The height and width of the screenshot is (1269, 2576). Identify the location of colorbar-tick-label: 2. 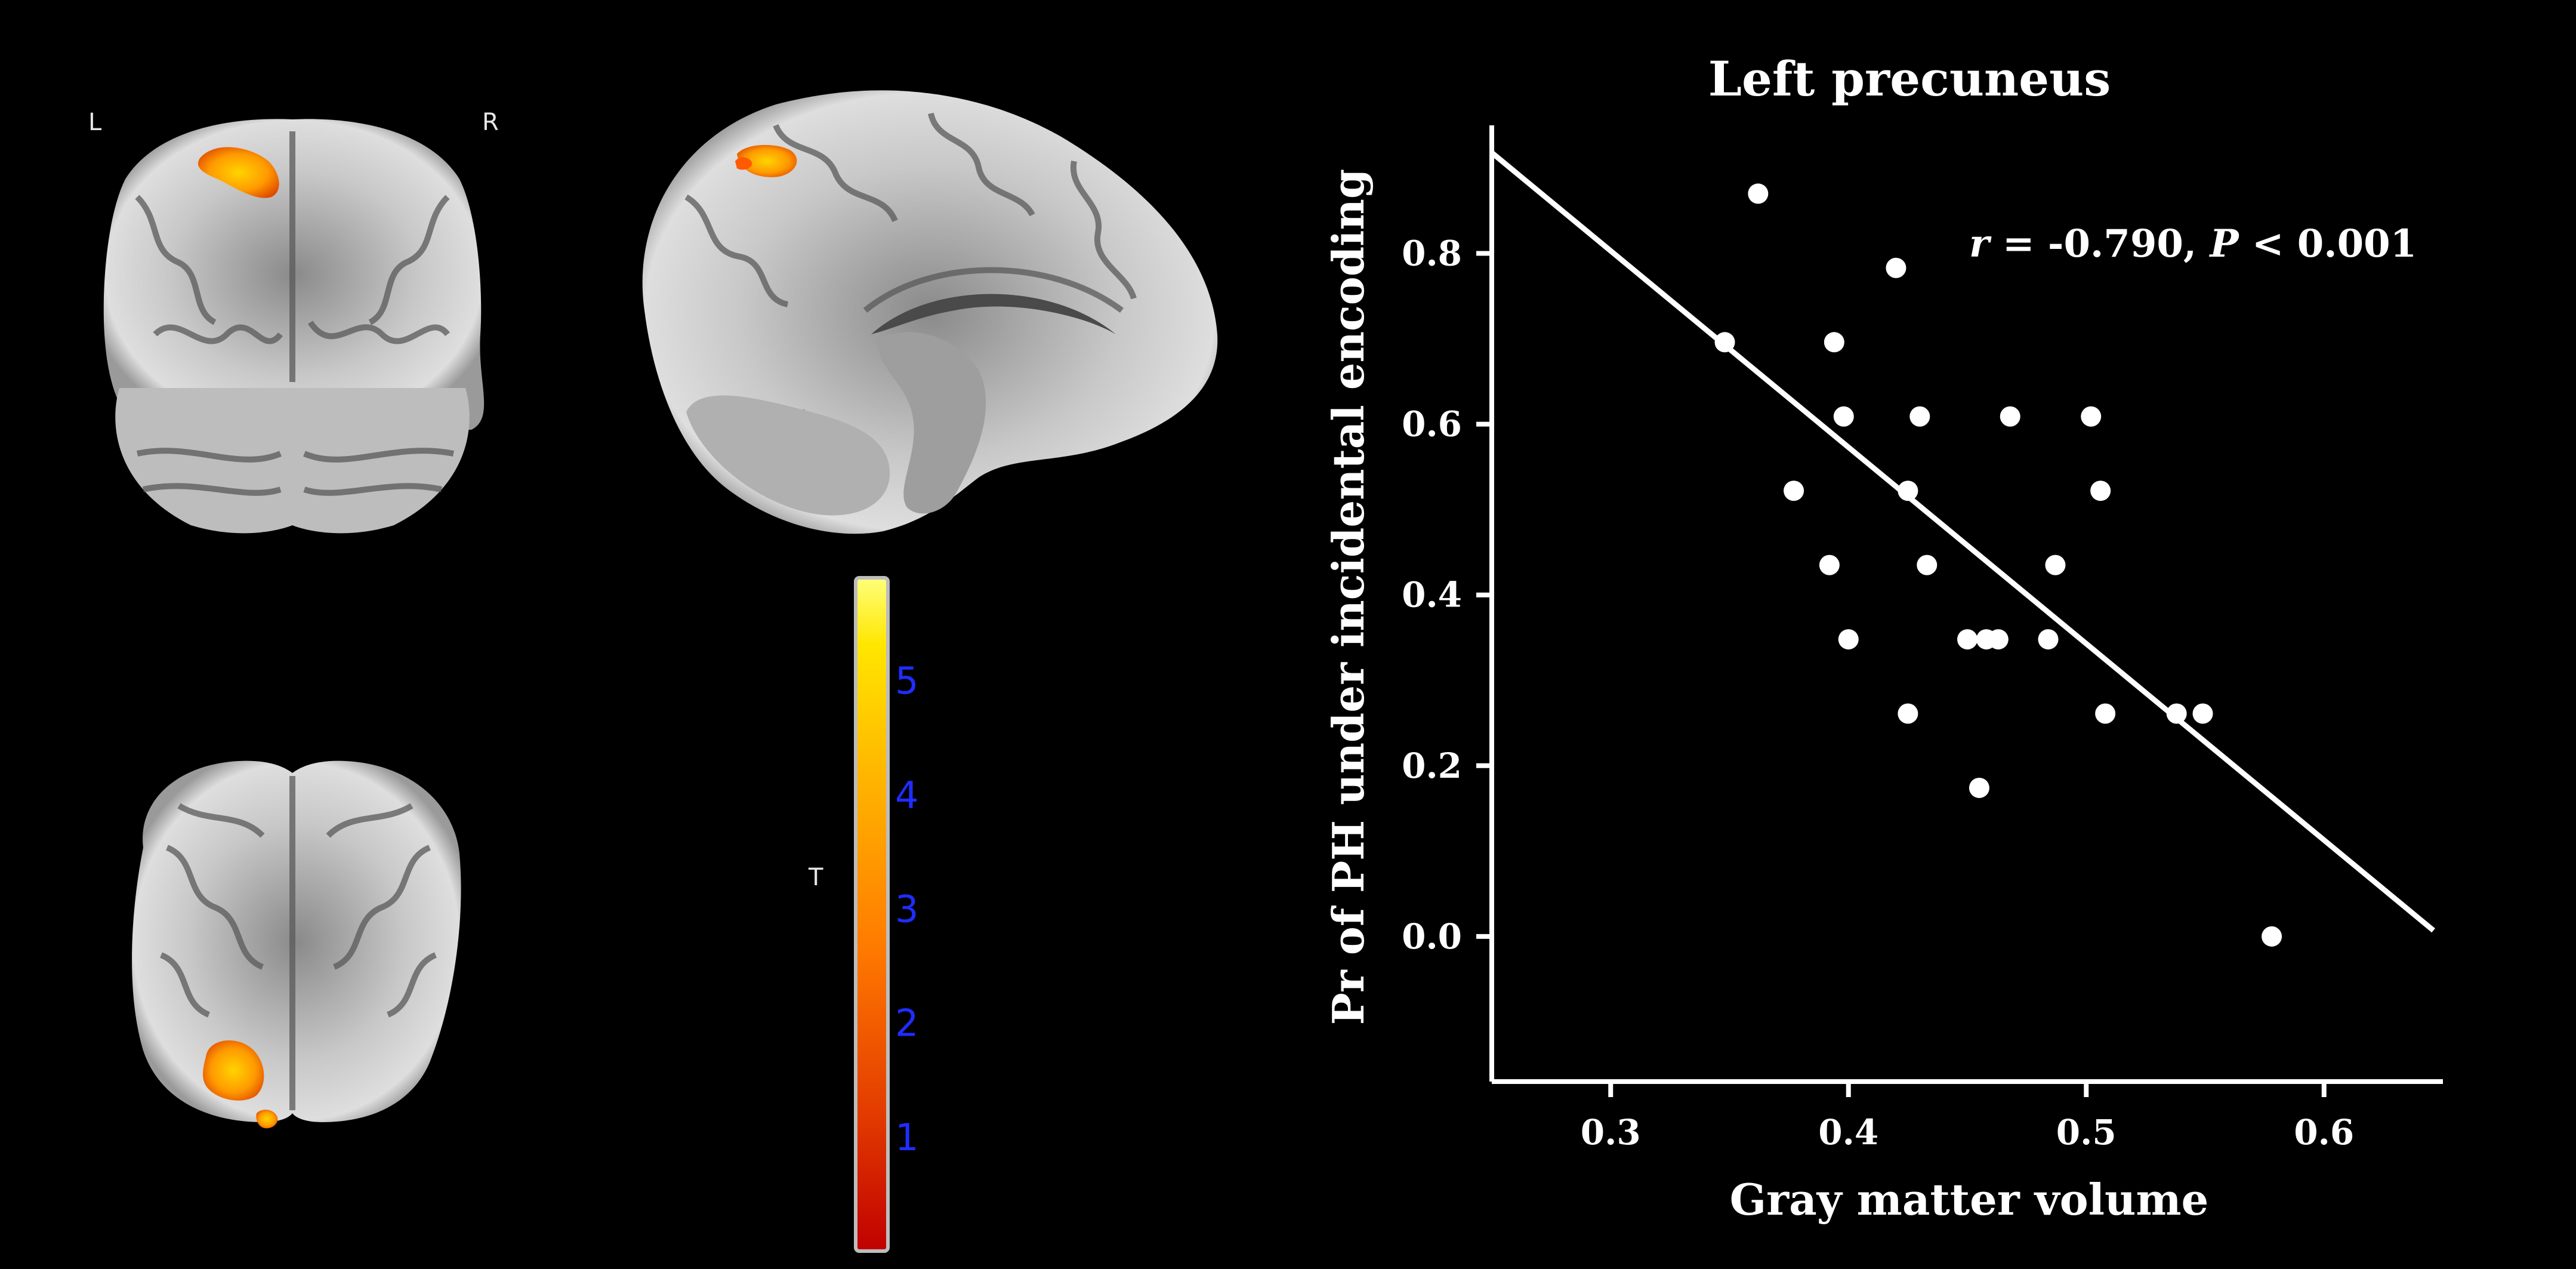
(907, 1023).